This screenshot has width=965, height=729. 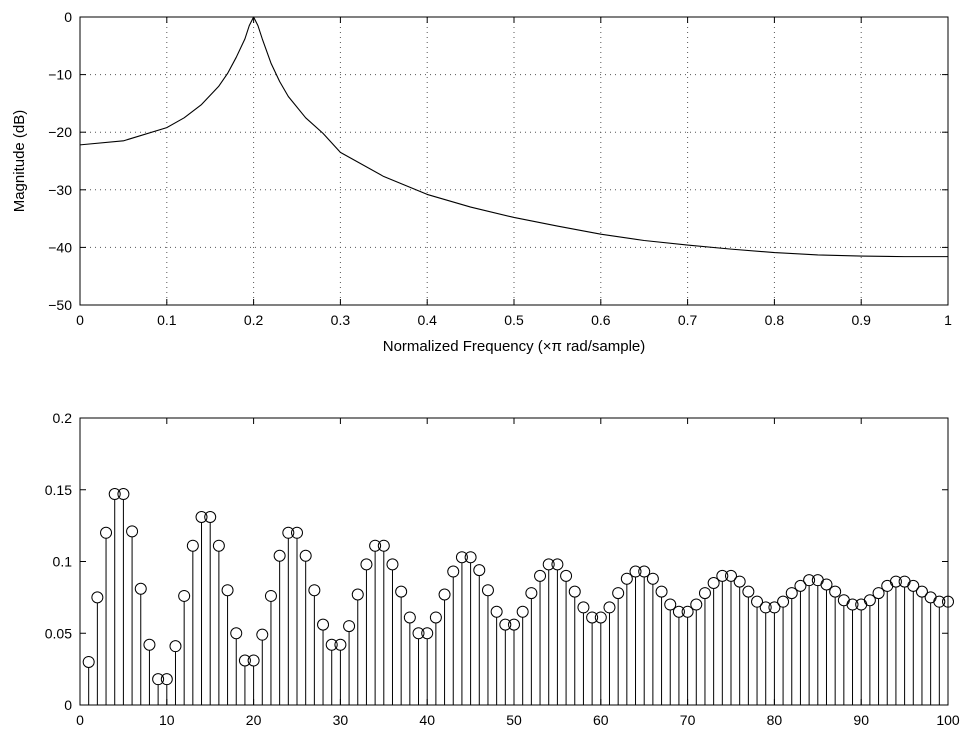 I want to click on stem-y-tick-label: 0.05, so click(x=58, y=633).